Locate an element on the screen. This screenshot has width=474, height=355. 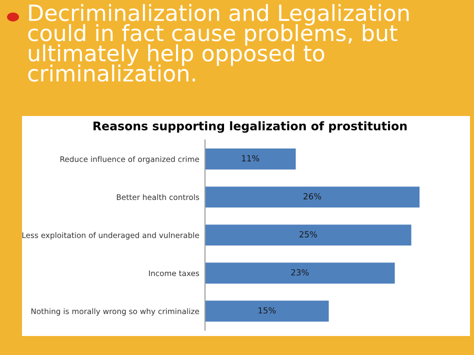
data-label: 15% is located at coordinates (267, 310).